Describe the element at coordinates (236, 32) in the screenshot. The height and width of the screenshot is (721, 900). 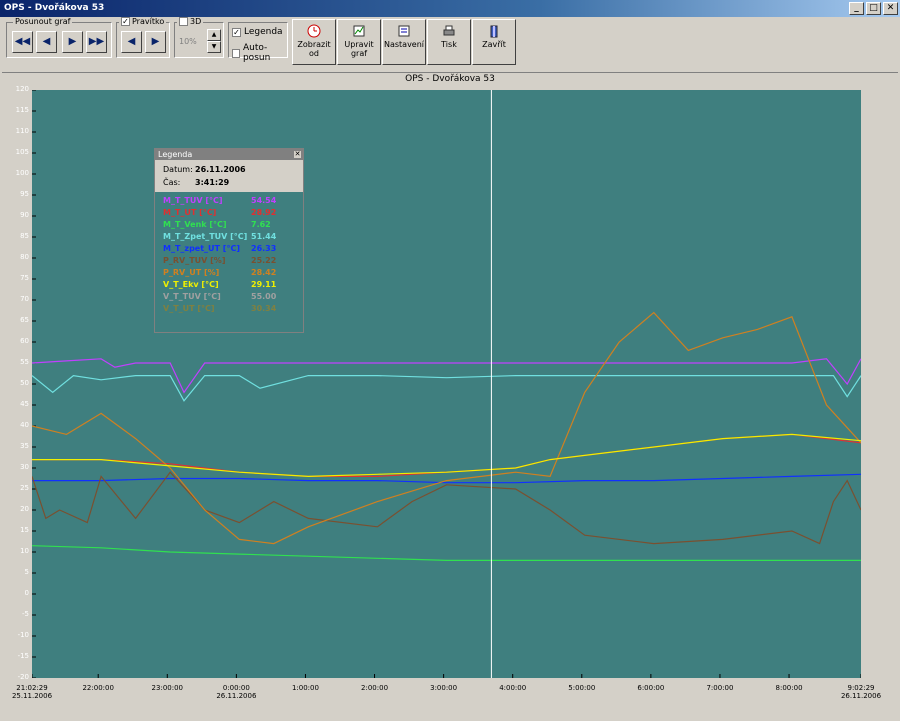
I see `legenda-checkbox: ✓` at that location.